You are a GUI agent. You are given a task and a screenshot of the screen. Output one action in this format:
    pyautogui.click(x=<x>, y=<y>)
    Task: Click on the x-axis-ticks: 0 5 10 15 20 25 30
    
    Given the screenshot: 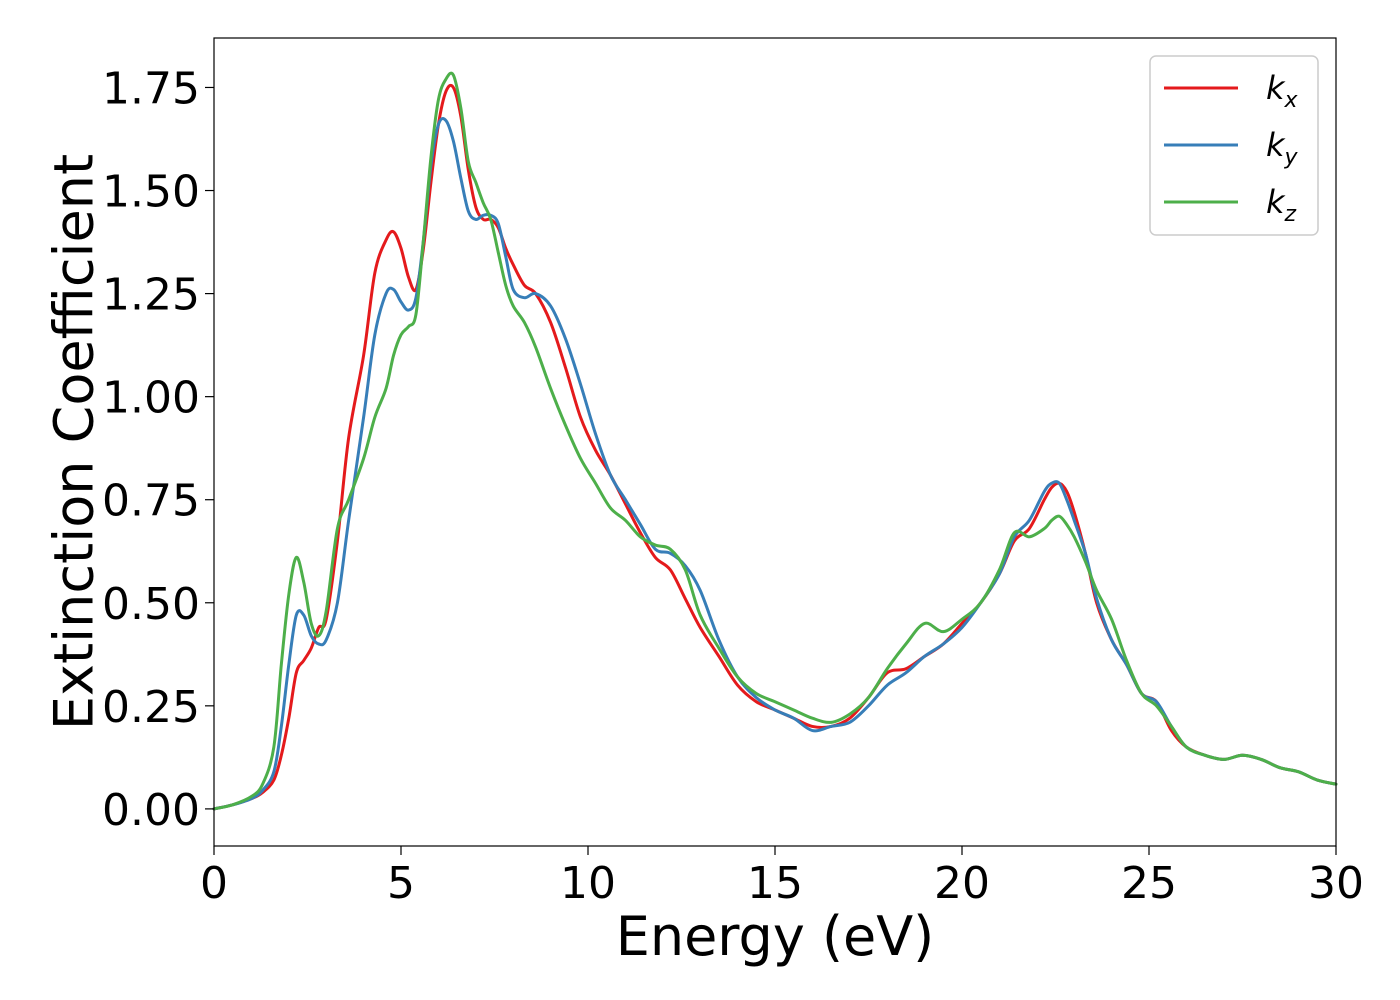 What is the action you would take?
    pyautogui.click(x=782, y=877)
    